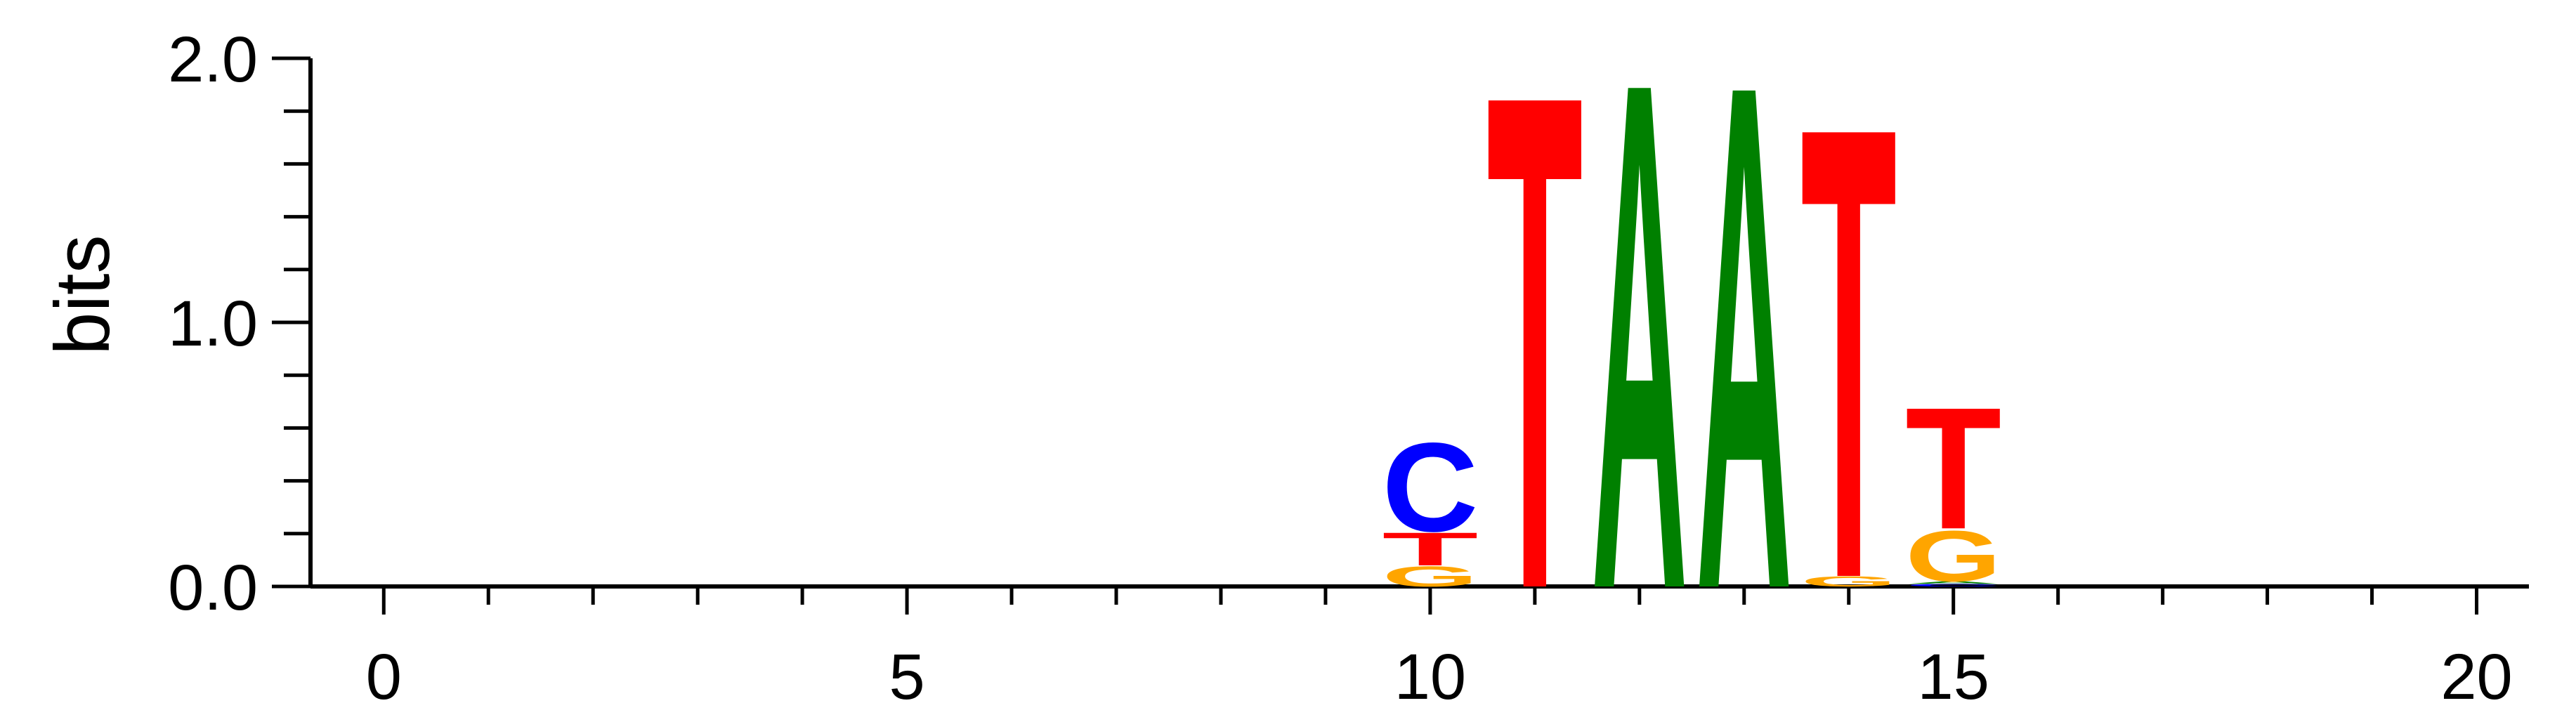 The image size is (2576, 722). I want to click on x-tick-label: 10, so click(1430, 677).